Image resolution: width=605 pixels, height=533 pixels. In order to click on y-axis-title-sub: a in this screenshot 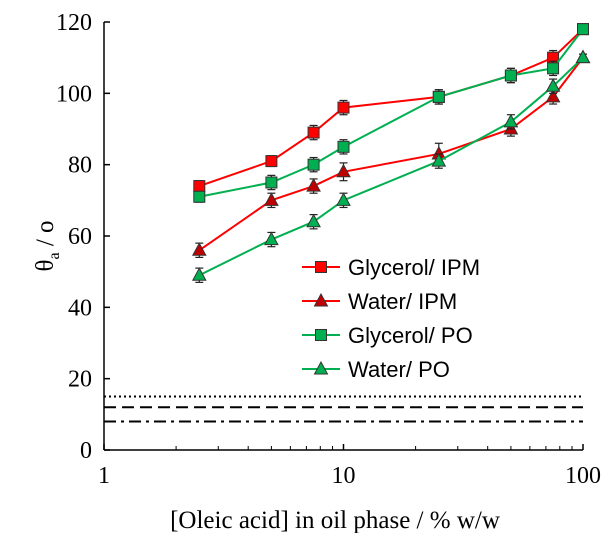, I will do `click(54, 255)`.